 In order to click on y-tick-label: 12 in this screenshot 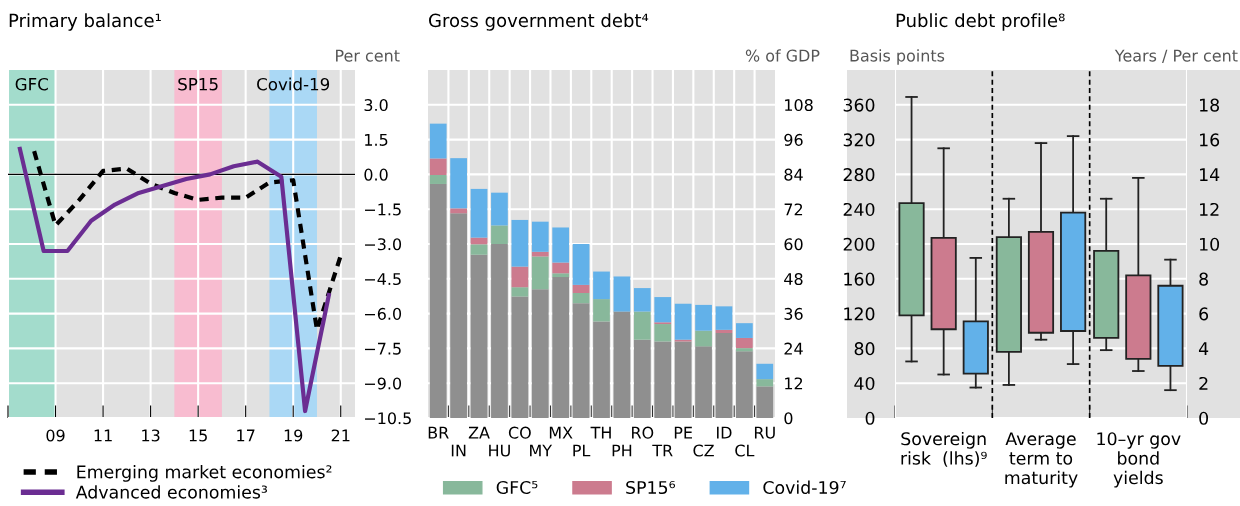, I will do `click(794, 383)`.